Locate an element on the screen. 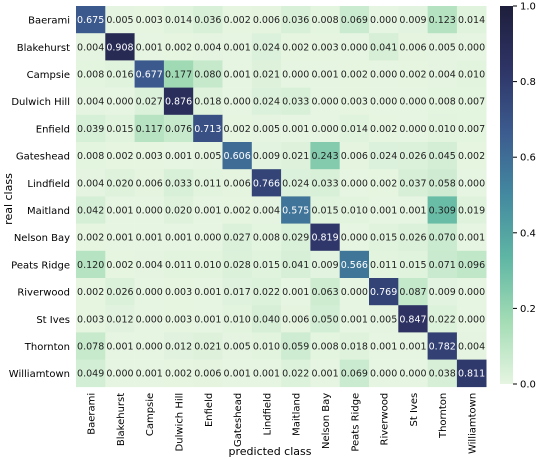 Image resolution: width=550 pixels, height=460 pixels. y-tick-label: Lindfield is located at coordinates (48, 184).